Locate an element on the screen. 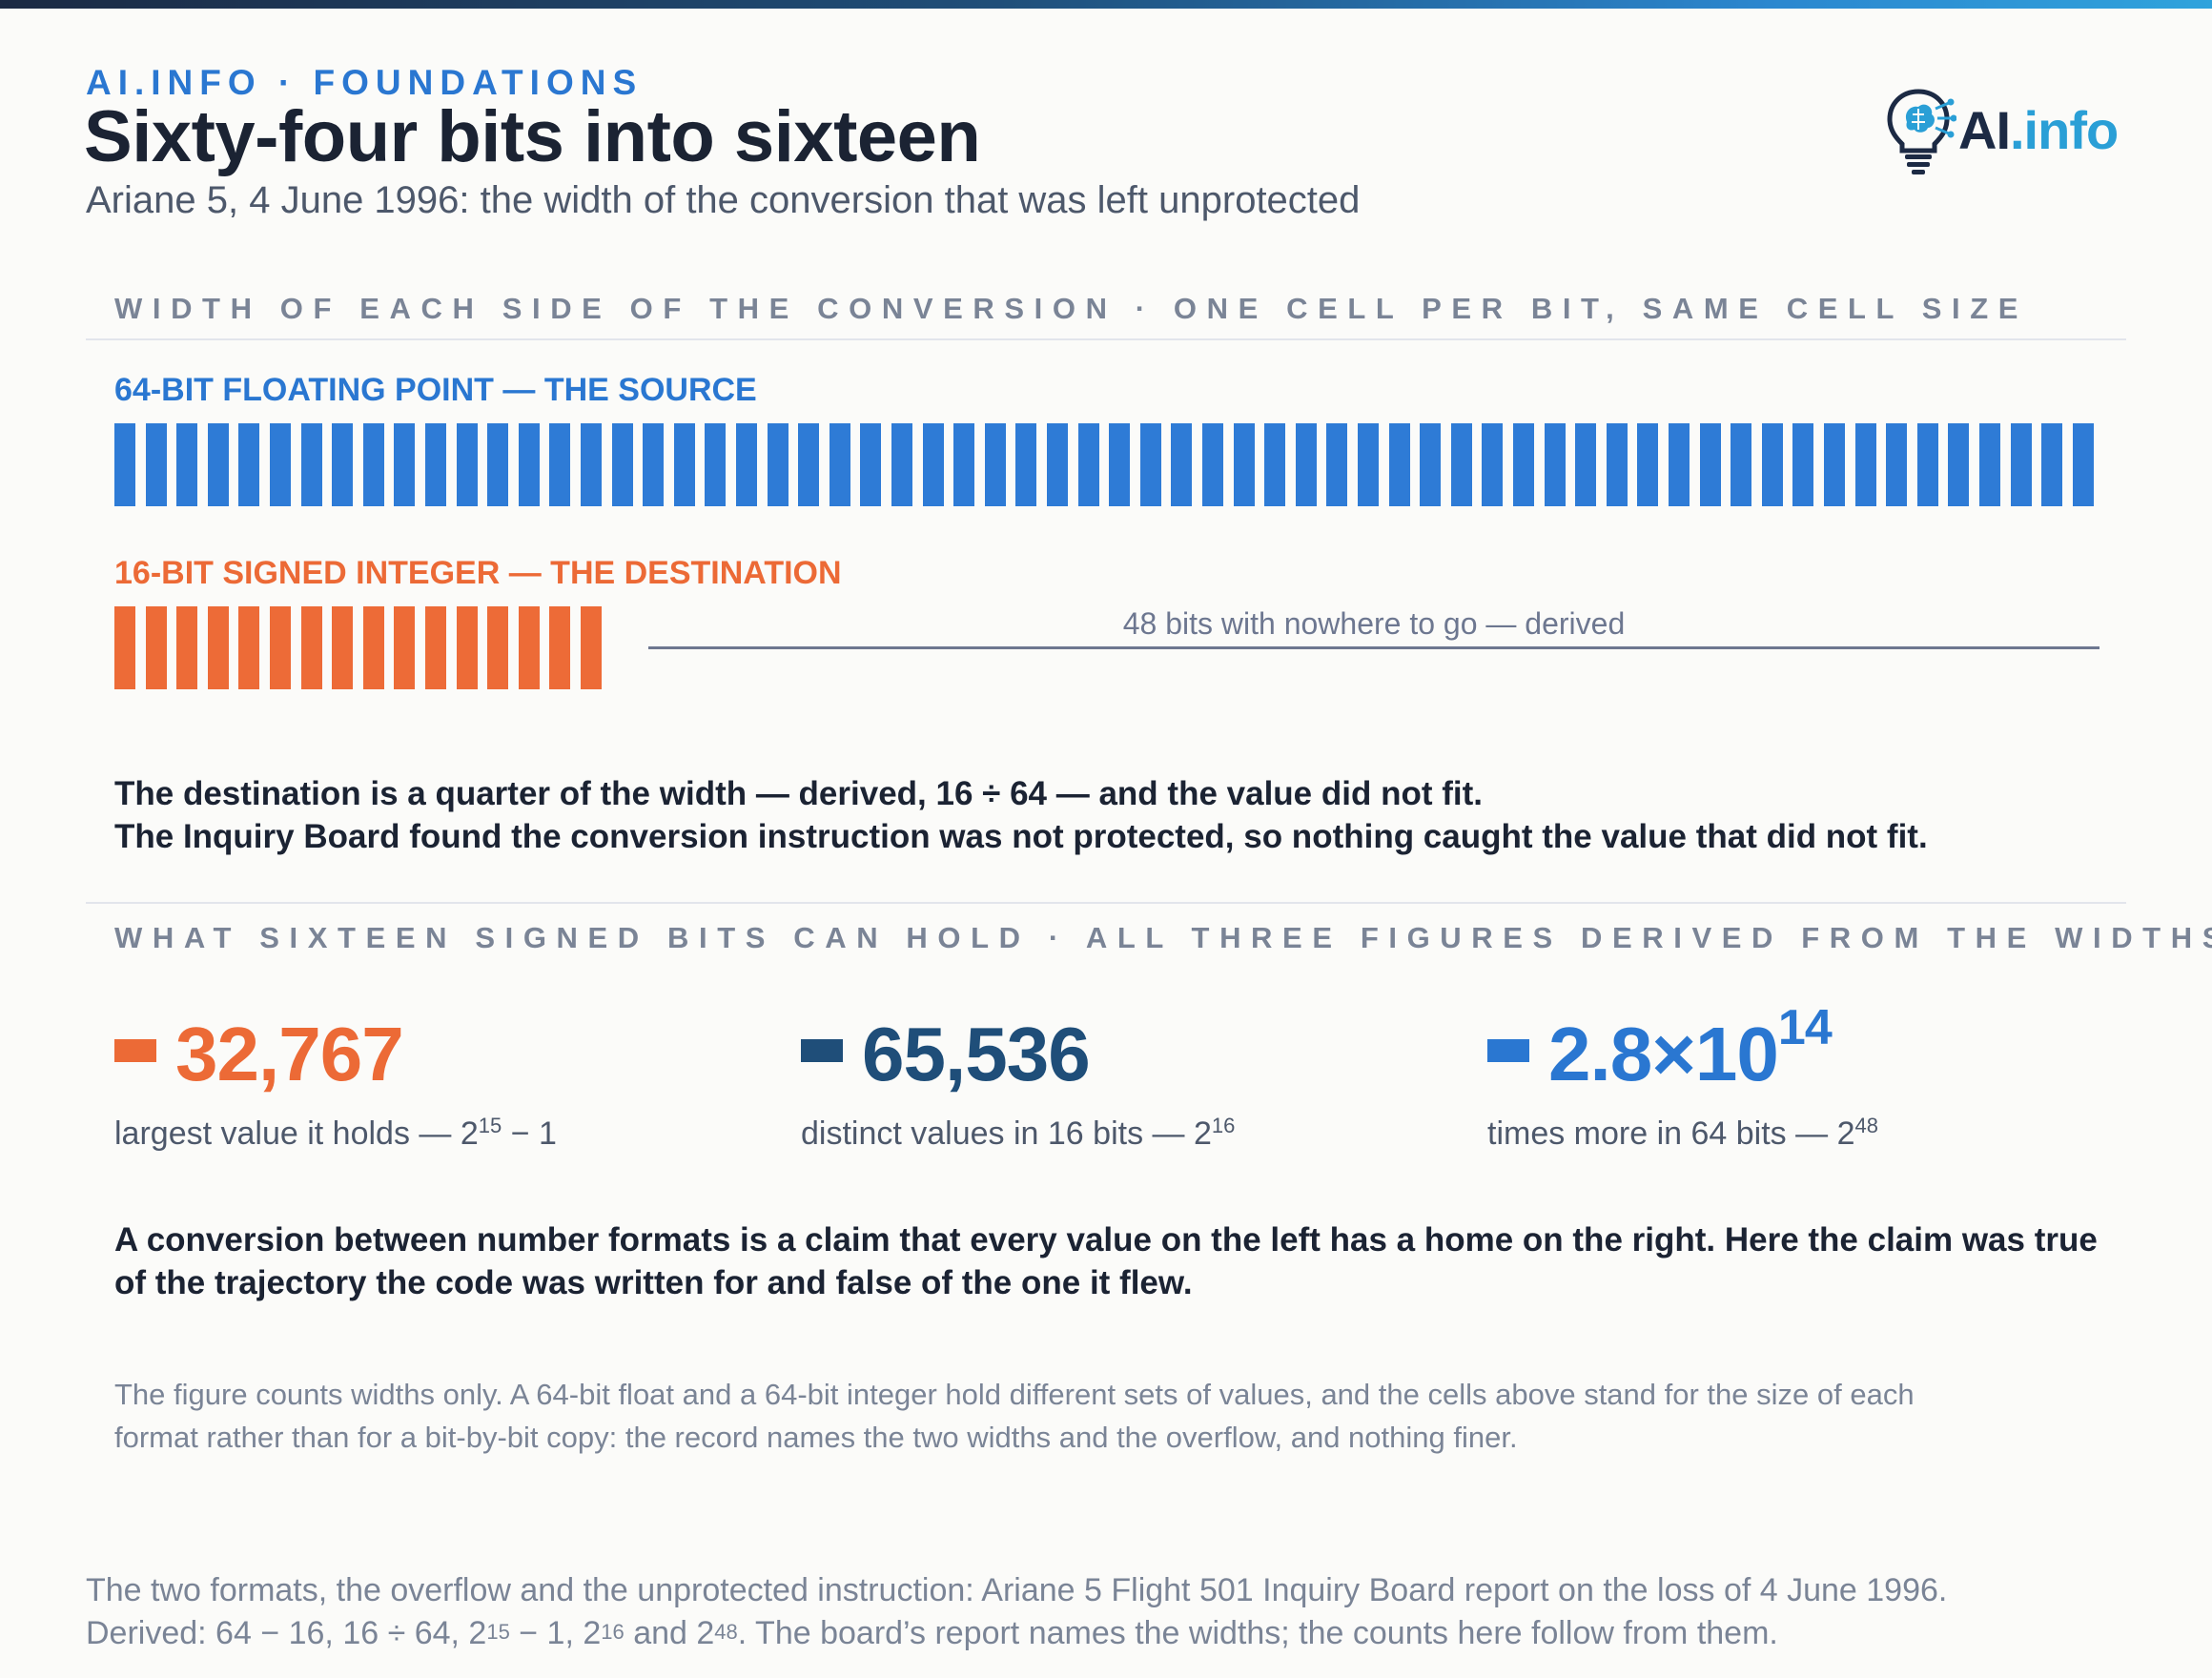 This screenshot has width=2212, height=1678. missing-bits-bracket is located at coordinates (1373, 647).